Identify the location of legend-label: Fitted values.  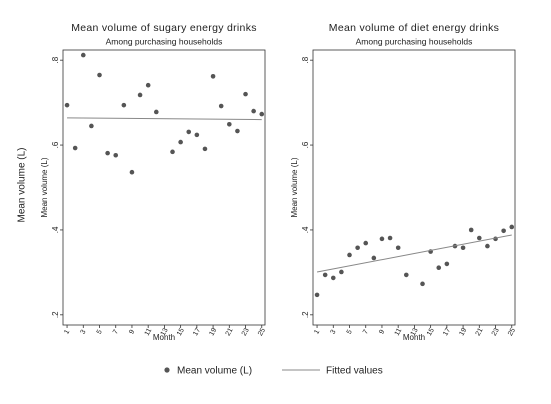
(354, 371).